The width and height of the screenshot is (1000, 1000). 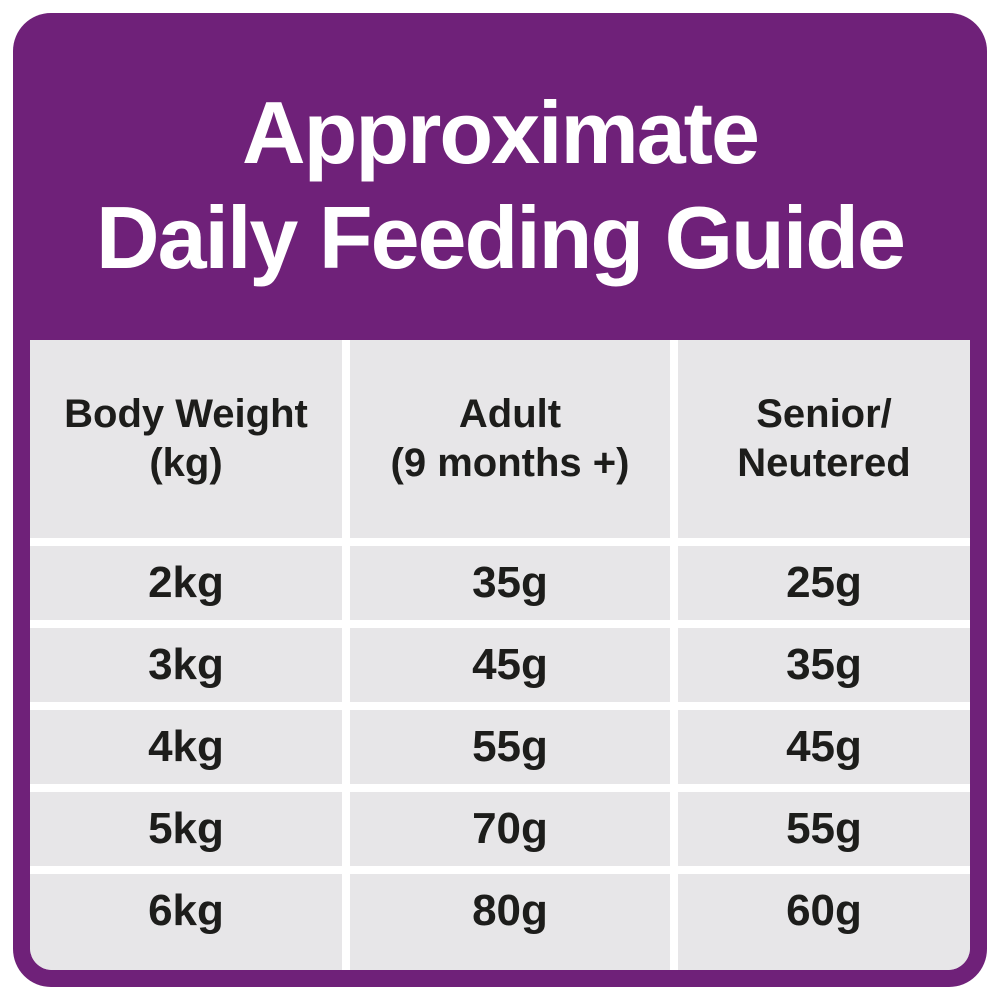 What do you see at coordinates (824, 747) in the screenshot?
I see `table-cell-senior-4kg: 45g` at bounding box center [824, 747].